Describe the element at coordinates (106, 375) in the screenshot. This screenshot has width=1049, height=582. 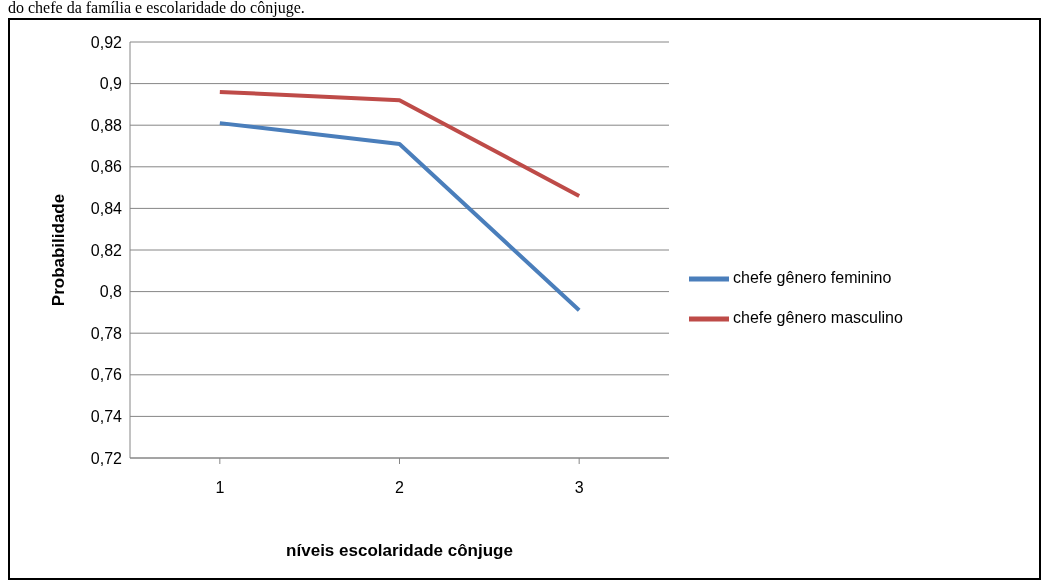
I see `y-tick-label: 0,76` at that location.